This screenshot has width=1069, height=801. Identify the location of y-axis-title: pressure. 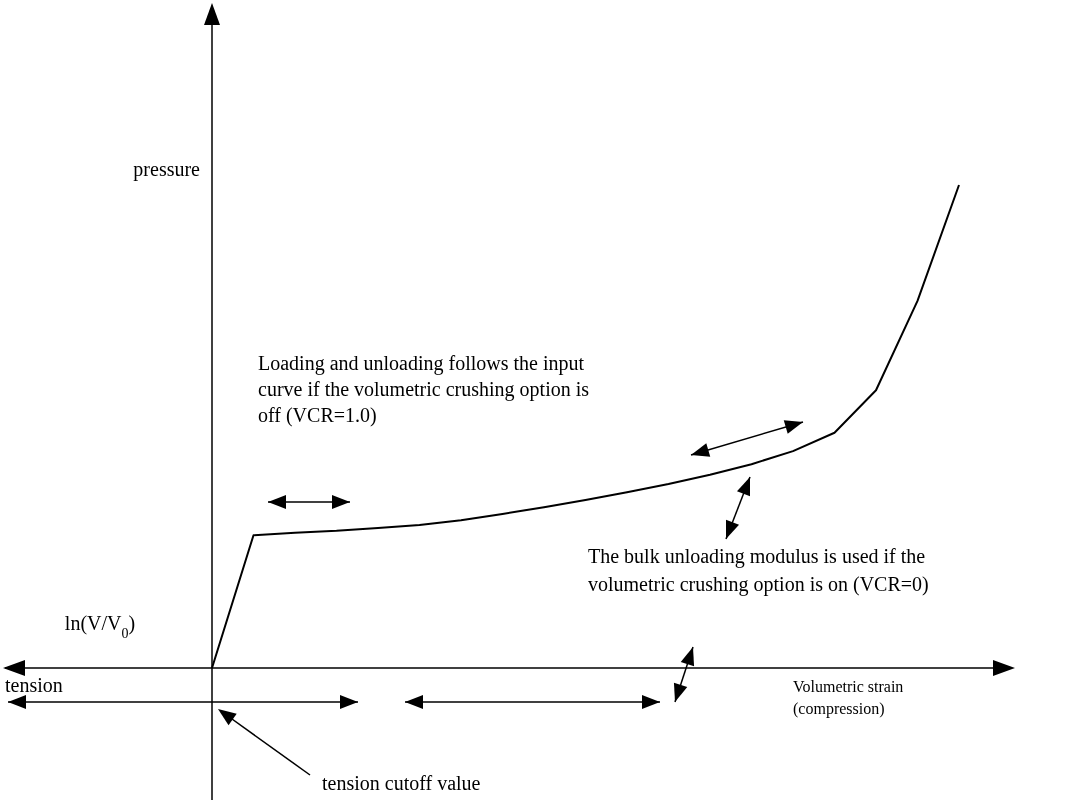
(167, 169).